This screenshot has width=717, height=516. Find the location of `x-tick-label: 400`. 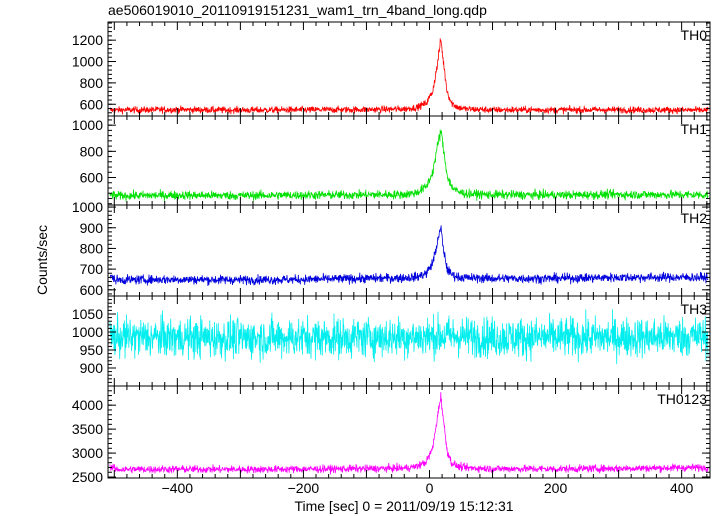

x-tick-label: 400 is located at coordinates (682, 488).